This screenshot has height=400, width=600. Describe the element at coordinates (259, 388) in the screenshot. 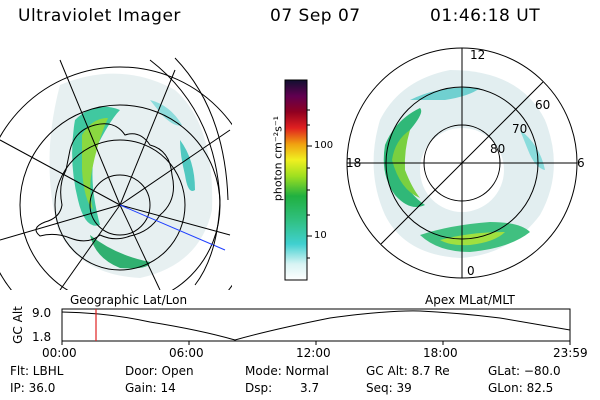

I see `info-dsp-label: Dsp:` at that location.